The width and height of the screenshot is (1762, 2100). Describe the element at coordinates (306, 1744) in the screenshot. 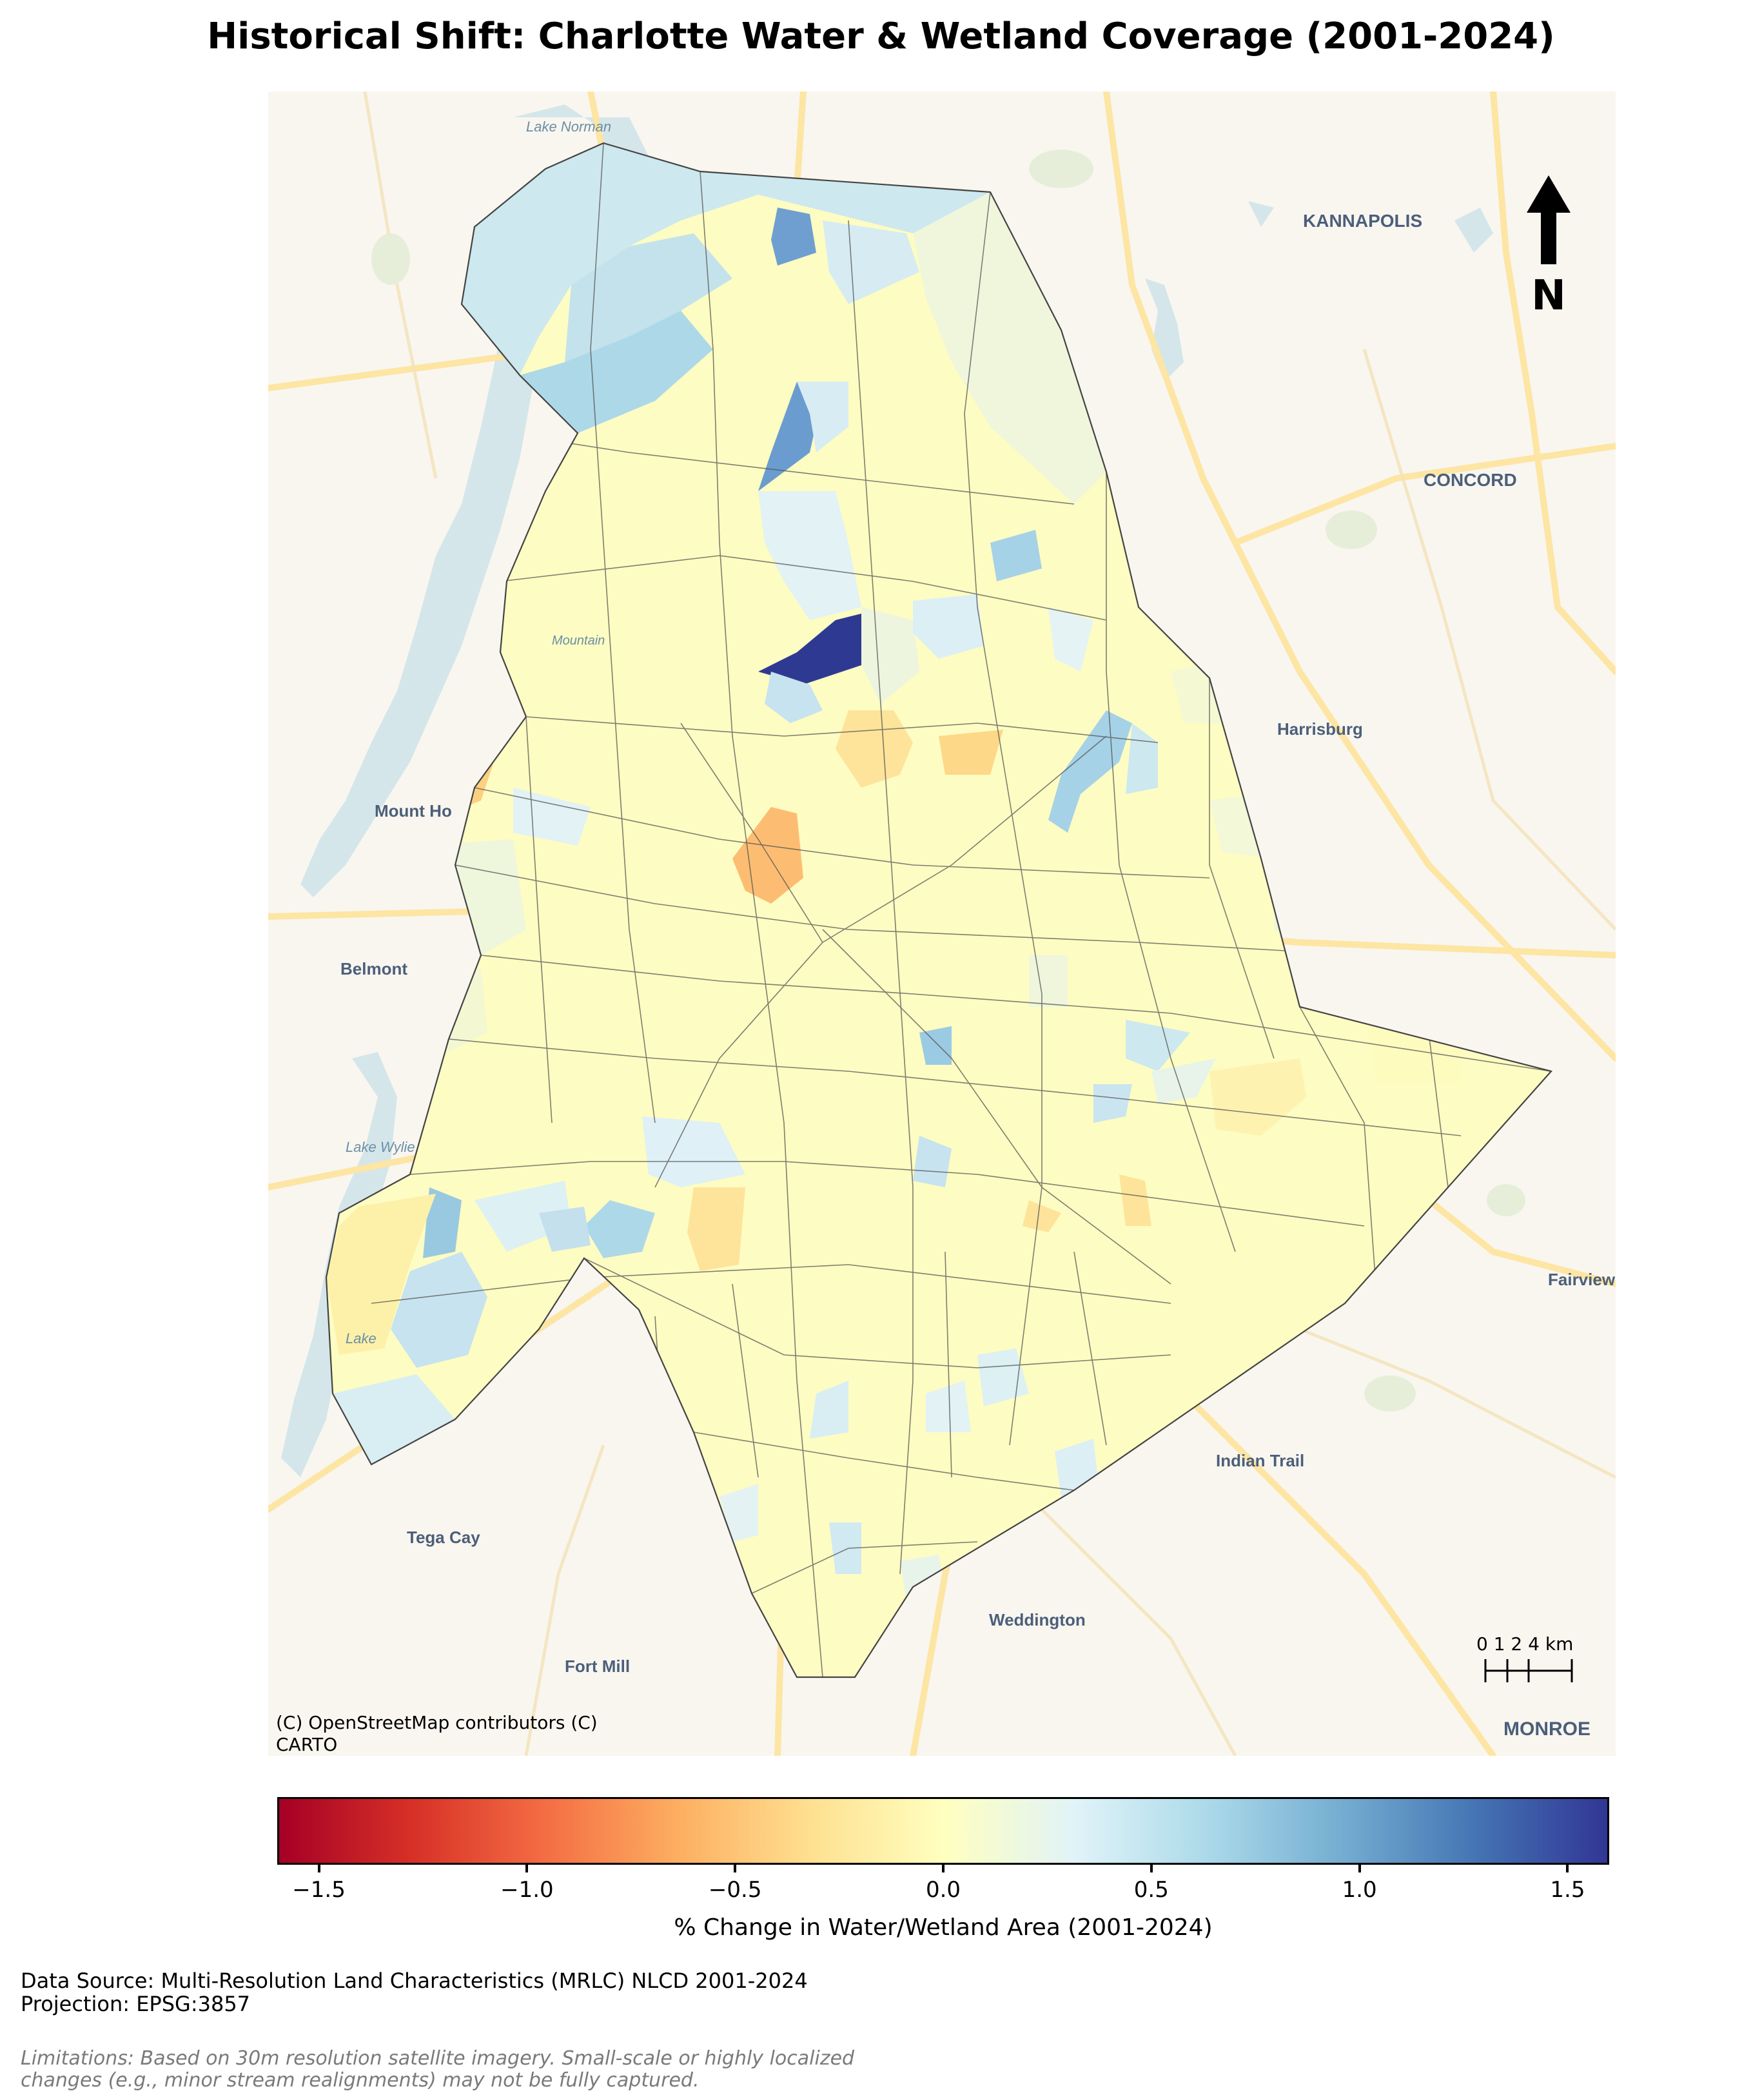

I see `attribution-line-2: CARTO` at that location.